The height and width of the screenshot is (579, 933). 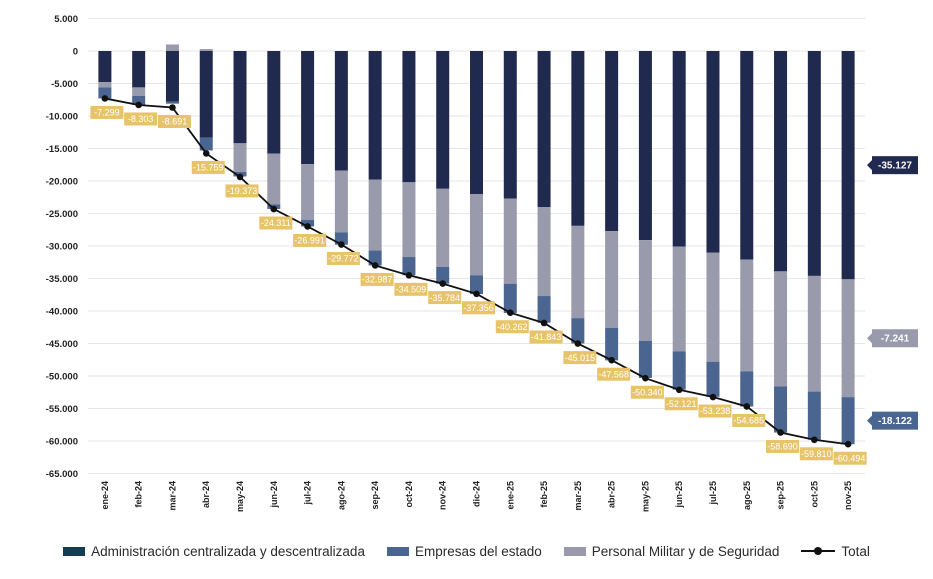 I want to click on legend-swatch-total, so click(x=818, y=551).